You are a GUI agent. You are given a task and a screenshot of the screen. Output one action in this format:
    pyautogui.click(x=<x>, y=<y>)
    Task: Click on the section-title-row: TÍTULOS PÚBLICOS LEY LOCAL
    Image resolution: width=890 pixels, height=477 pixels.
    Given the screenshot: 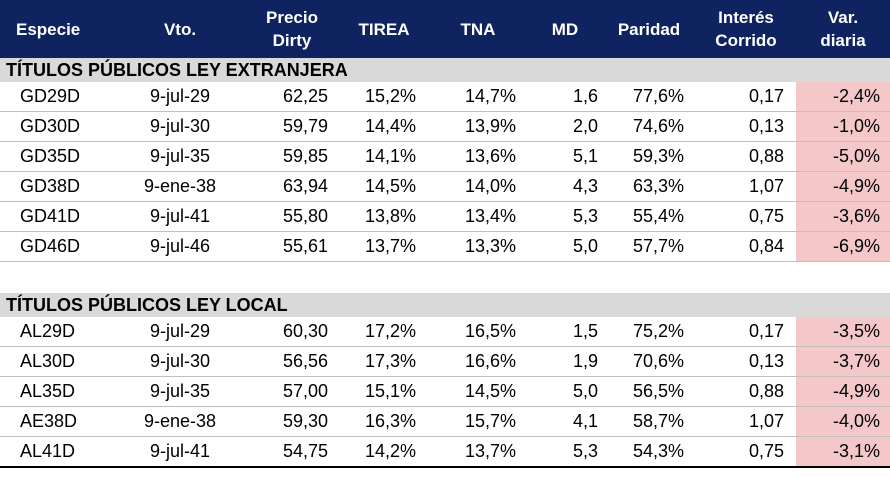 What is the action you would take?
    pyautogui.click(x=445, y=305)
    